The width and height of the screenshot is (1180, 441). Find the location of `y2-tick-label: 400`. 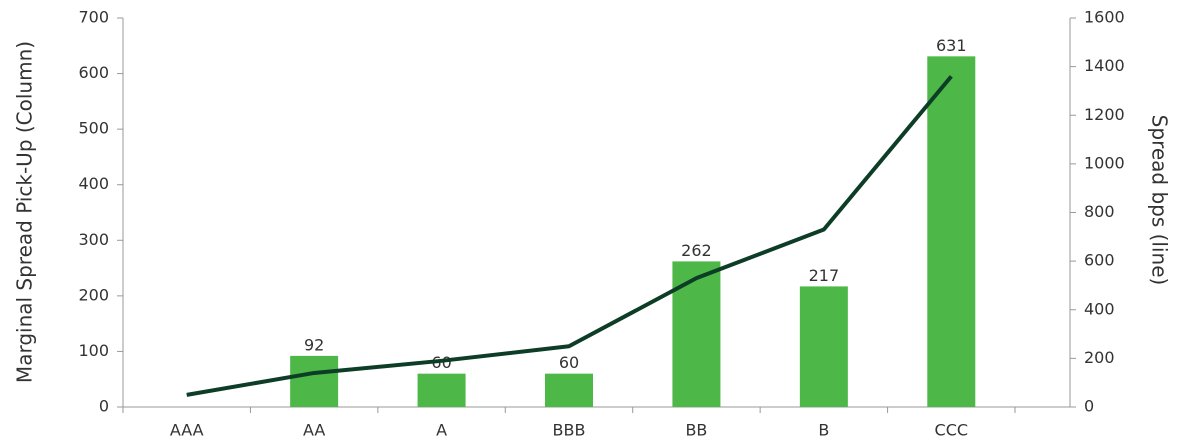

y2-tick-label: 400 is located at coordinates (1099, 308).